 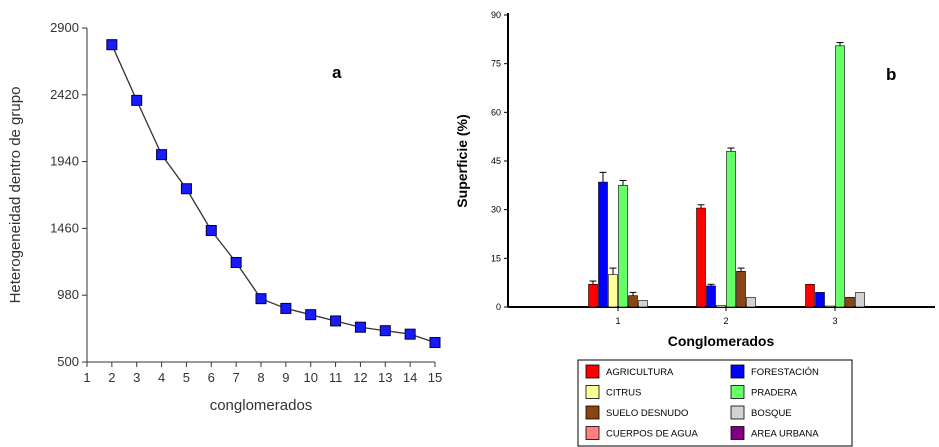 What do you see at coordinates (136, 377) in the screenshot?
I see `x-tick-label-a: 3` at bounding box center [136, 377].